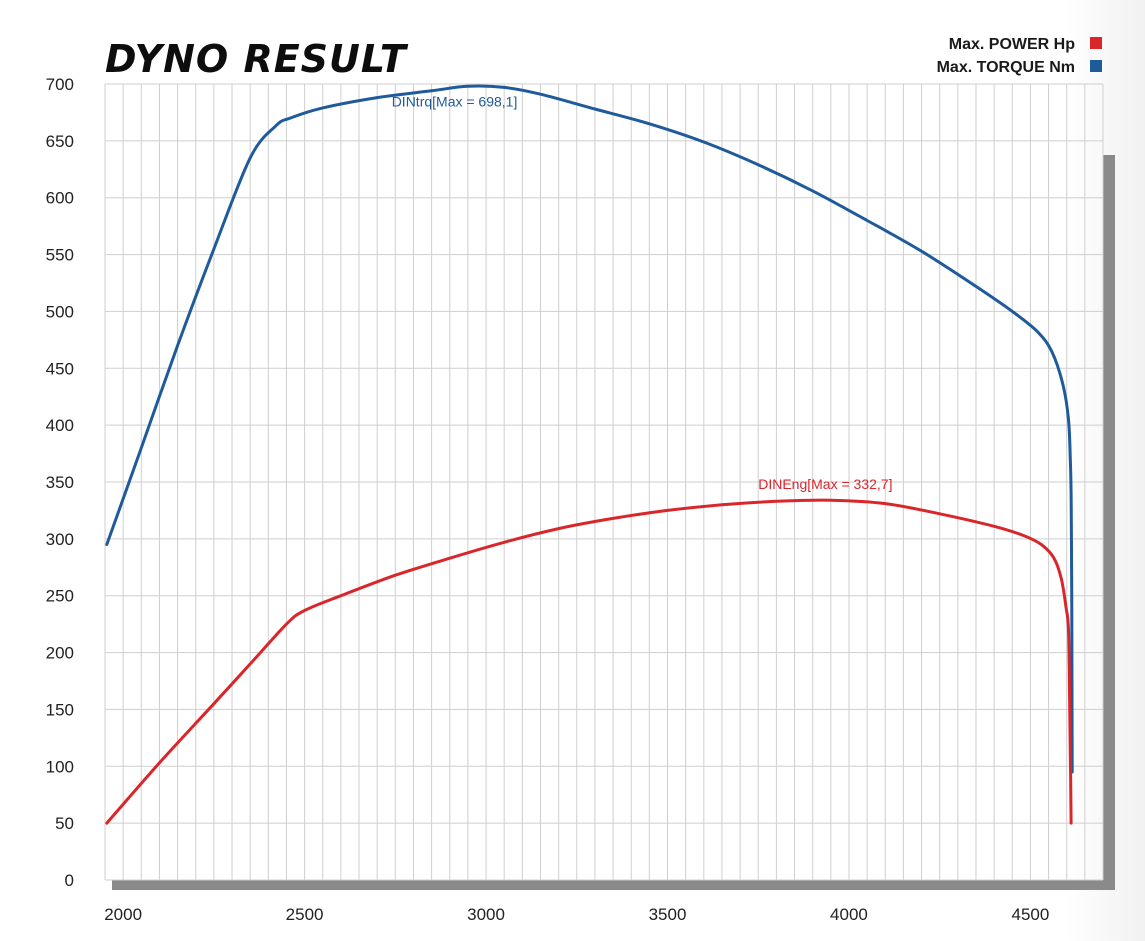  What do you see at coordinates (849, 914) in the screenshot?
I see `x-tick-label: 4000` at bounding box center [849, 914].